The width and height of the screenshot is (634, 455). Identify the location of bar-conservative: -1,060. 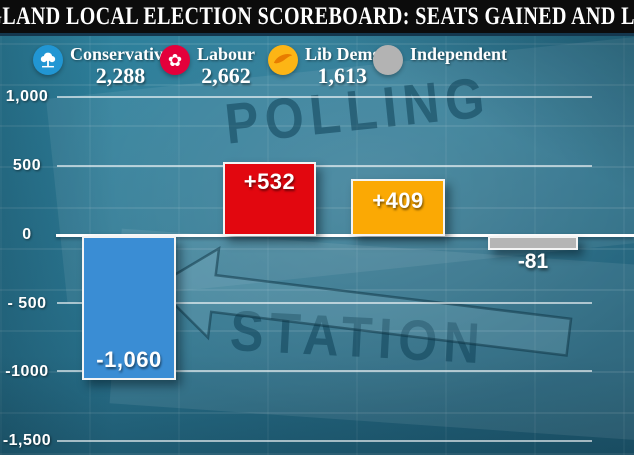
(129, 308).